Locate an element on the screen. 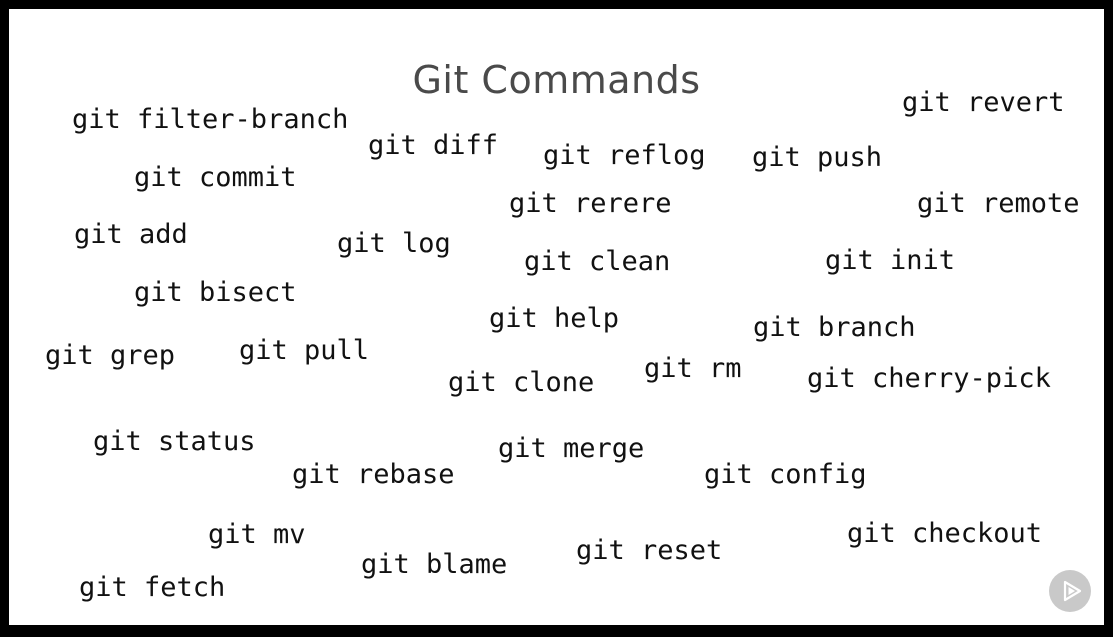  command-filter-branch: git filter-branch is located at coordinates (210, 119).